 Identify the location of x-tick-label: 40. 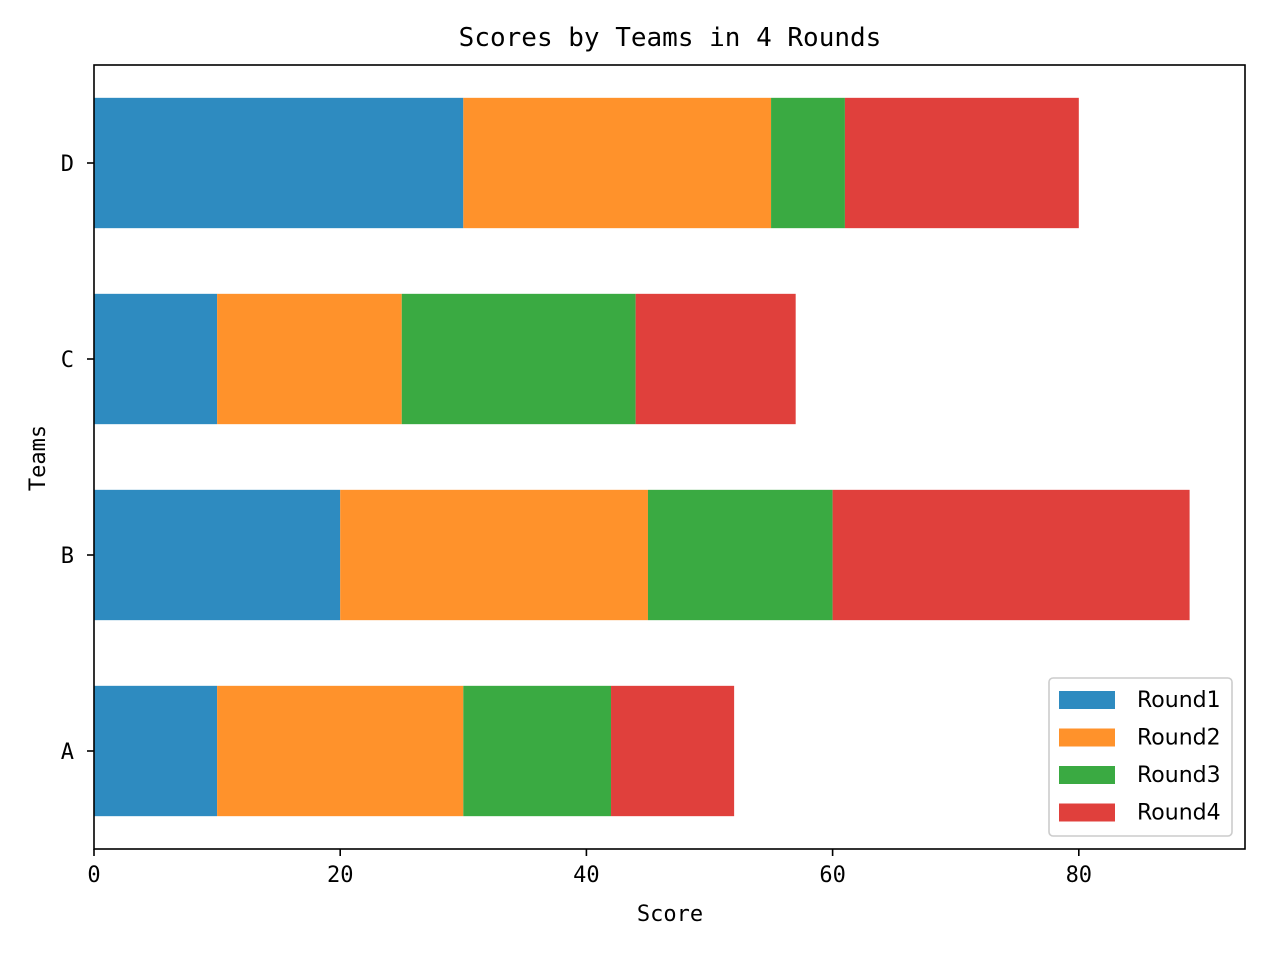
(586, 875).